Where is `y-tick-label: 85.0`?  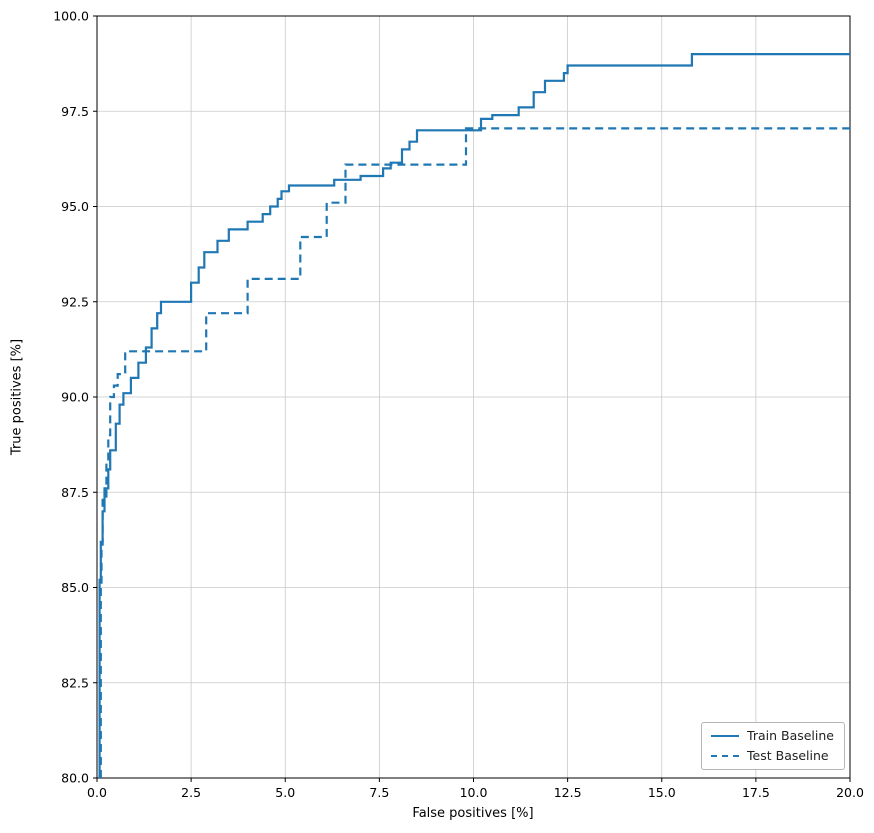 y-tick-label: 85.0 is located at coordinates (75, 587).